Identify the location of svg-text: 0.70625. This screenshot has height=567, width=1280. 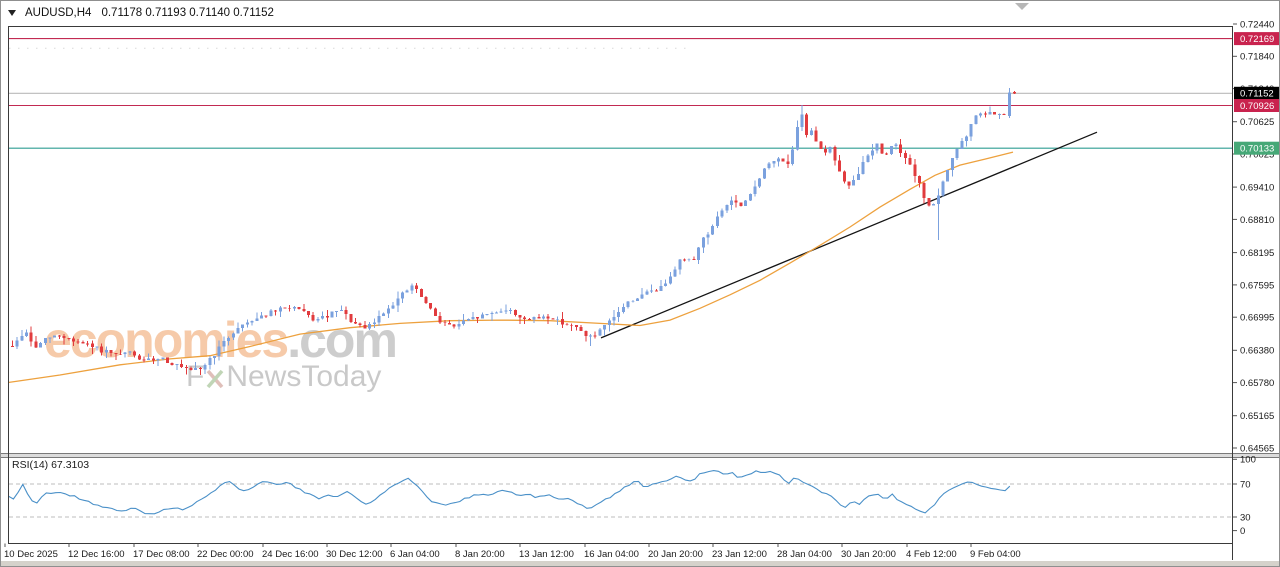
(1257, 122).